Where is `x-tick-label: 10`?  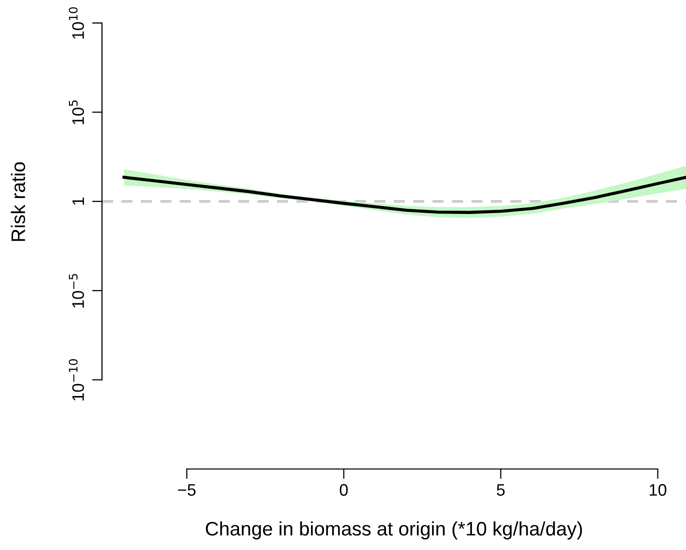 x-tick-label: 10 is located at coordinates (658, 490).